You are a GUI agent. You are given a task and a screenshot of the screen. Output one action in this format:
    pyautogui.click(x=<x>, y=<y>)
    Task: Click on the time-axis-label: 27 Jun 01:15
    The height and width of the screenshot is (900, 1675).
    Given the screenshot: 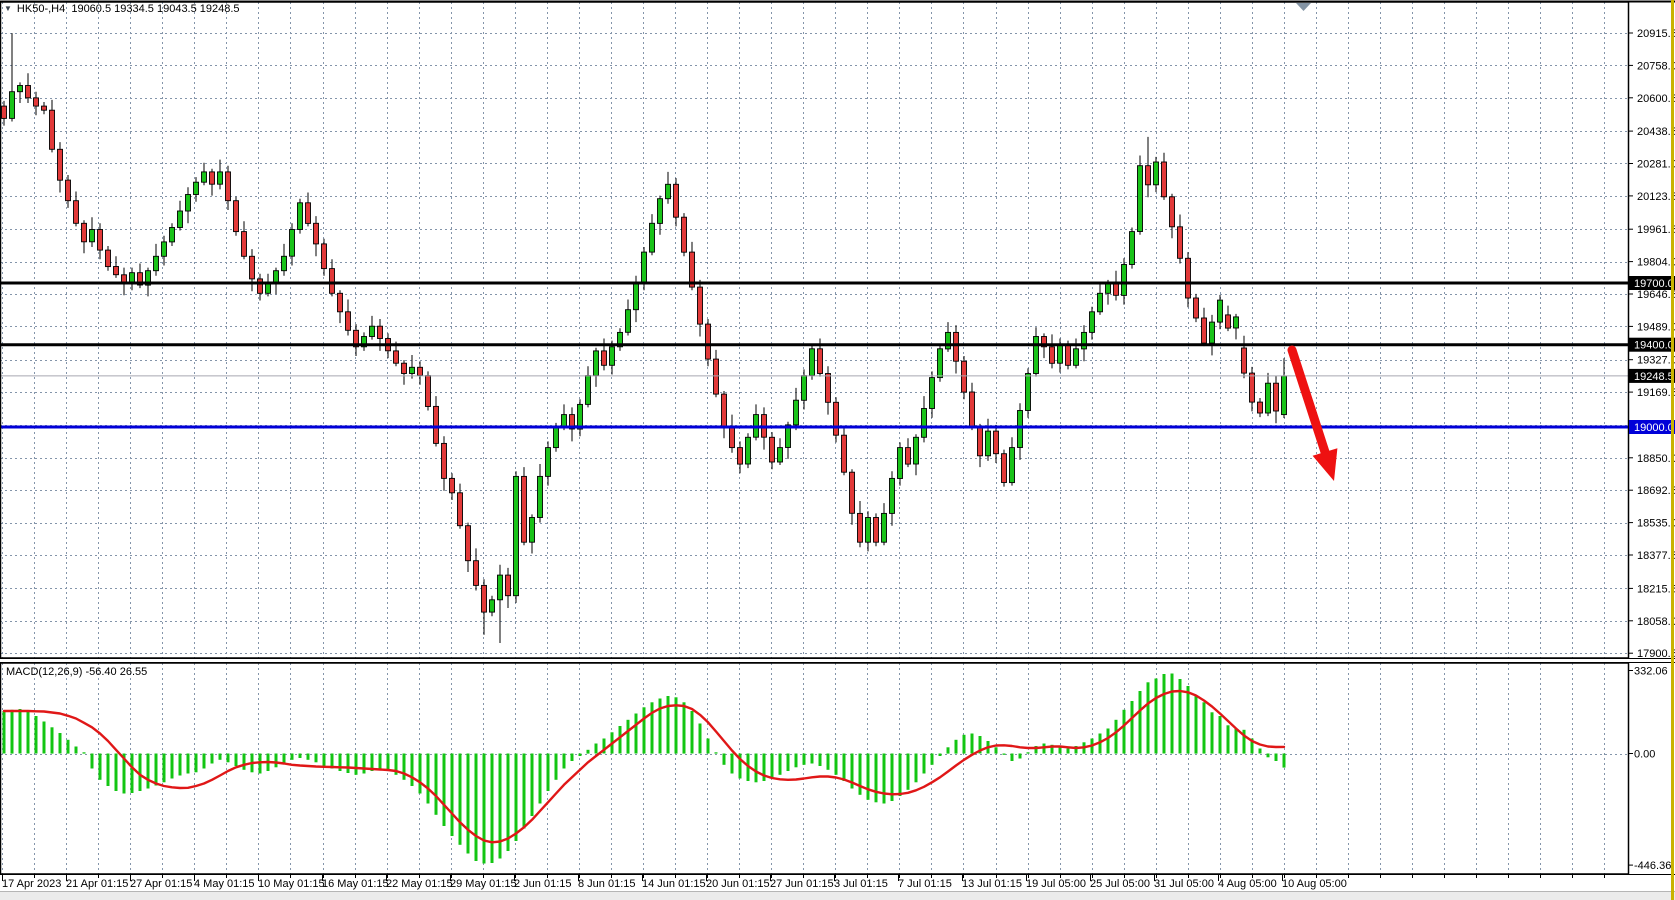 What is the action you would take?
    pyautogui.click(x=802, y=884)
    